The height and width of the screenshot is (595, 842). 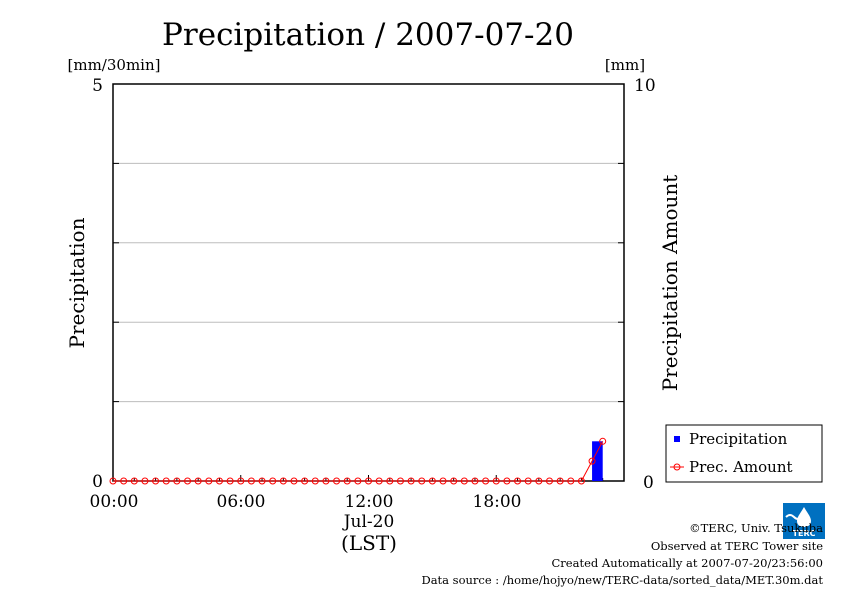 I want to click on y-left-label: Precipitation, so click(x=77, y=282).